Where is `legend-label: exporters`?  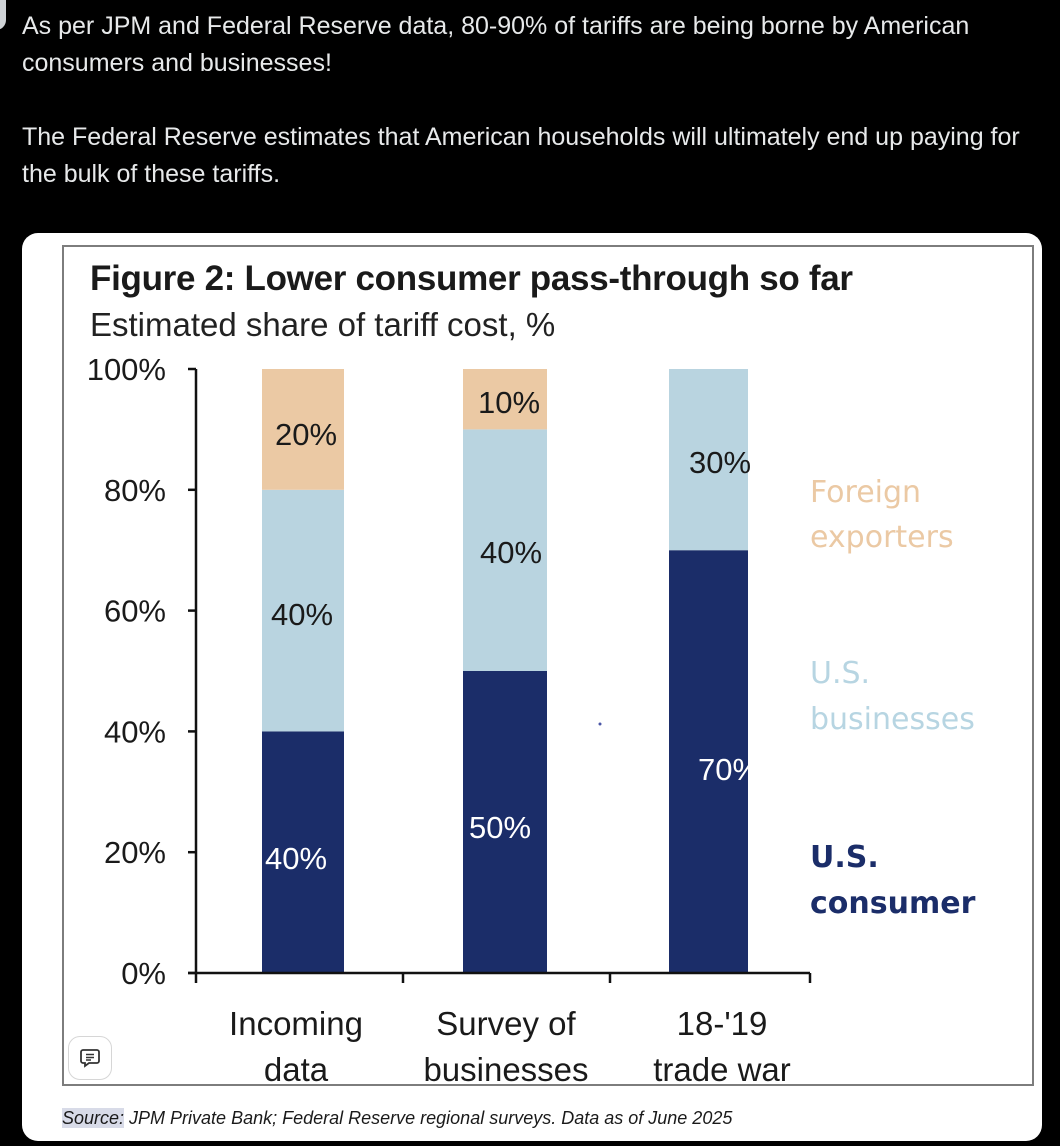
legend-label: exporters is located at coordinates (882, 537).